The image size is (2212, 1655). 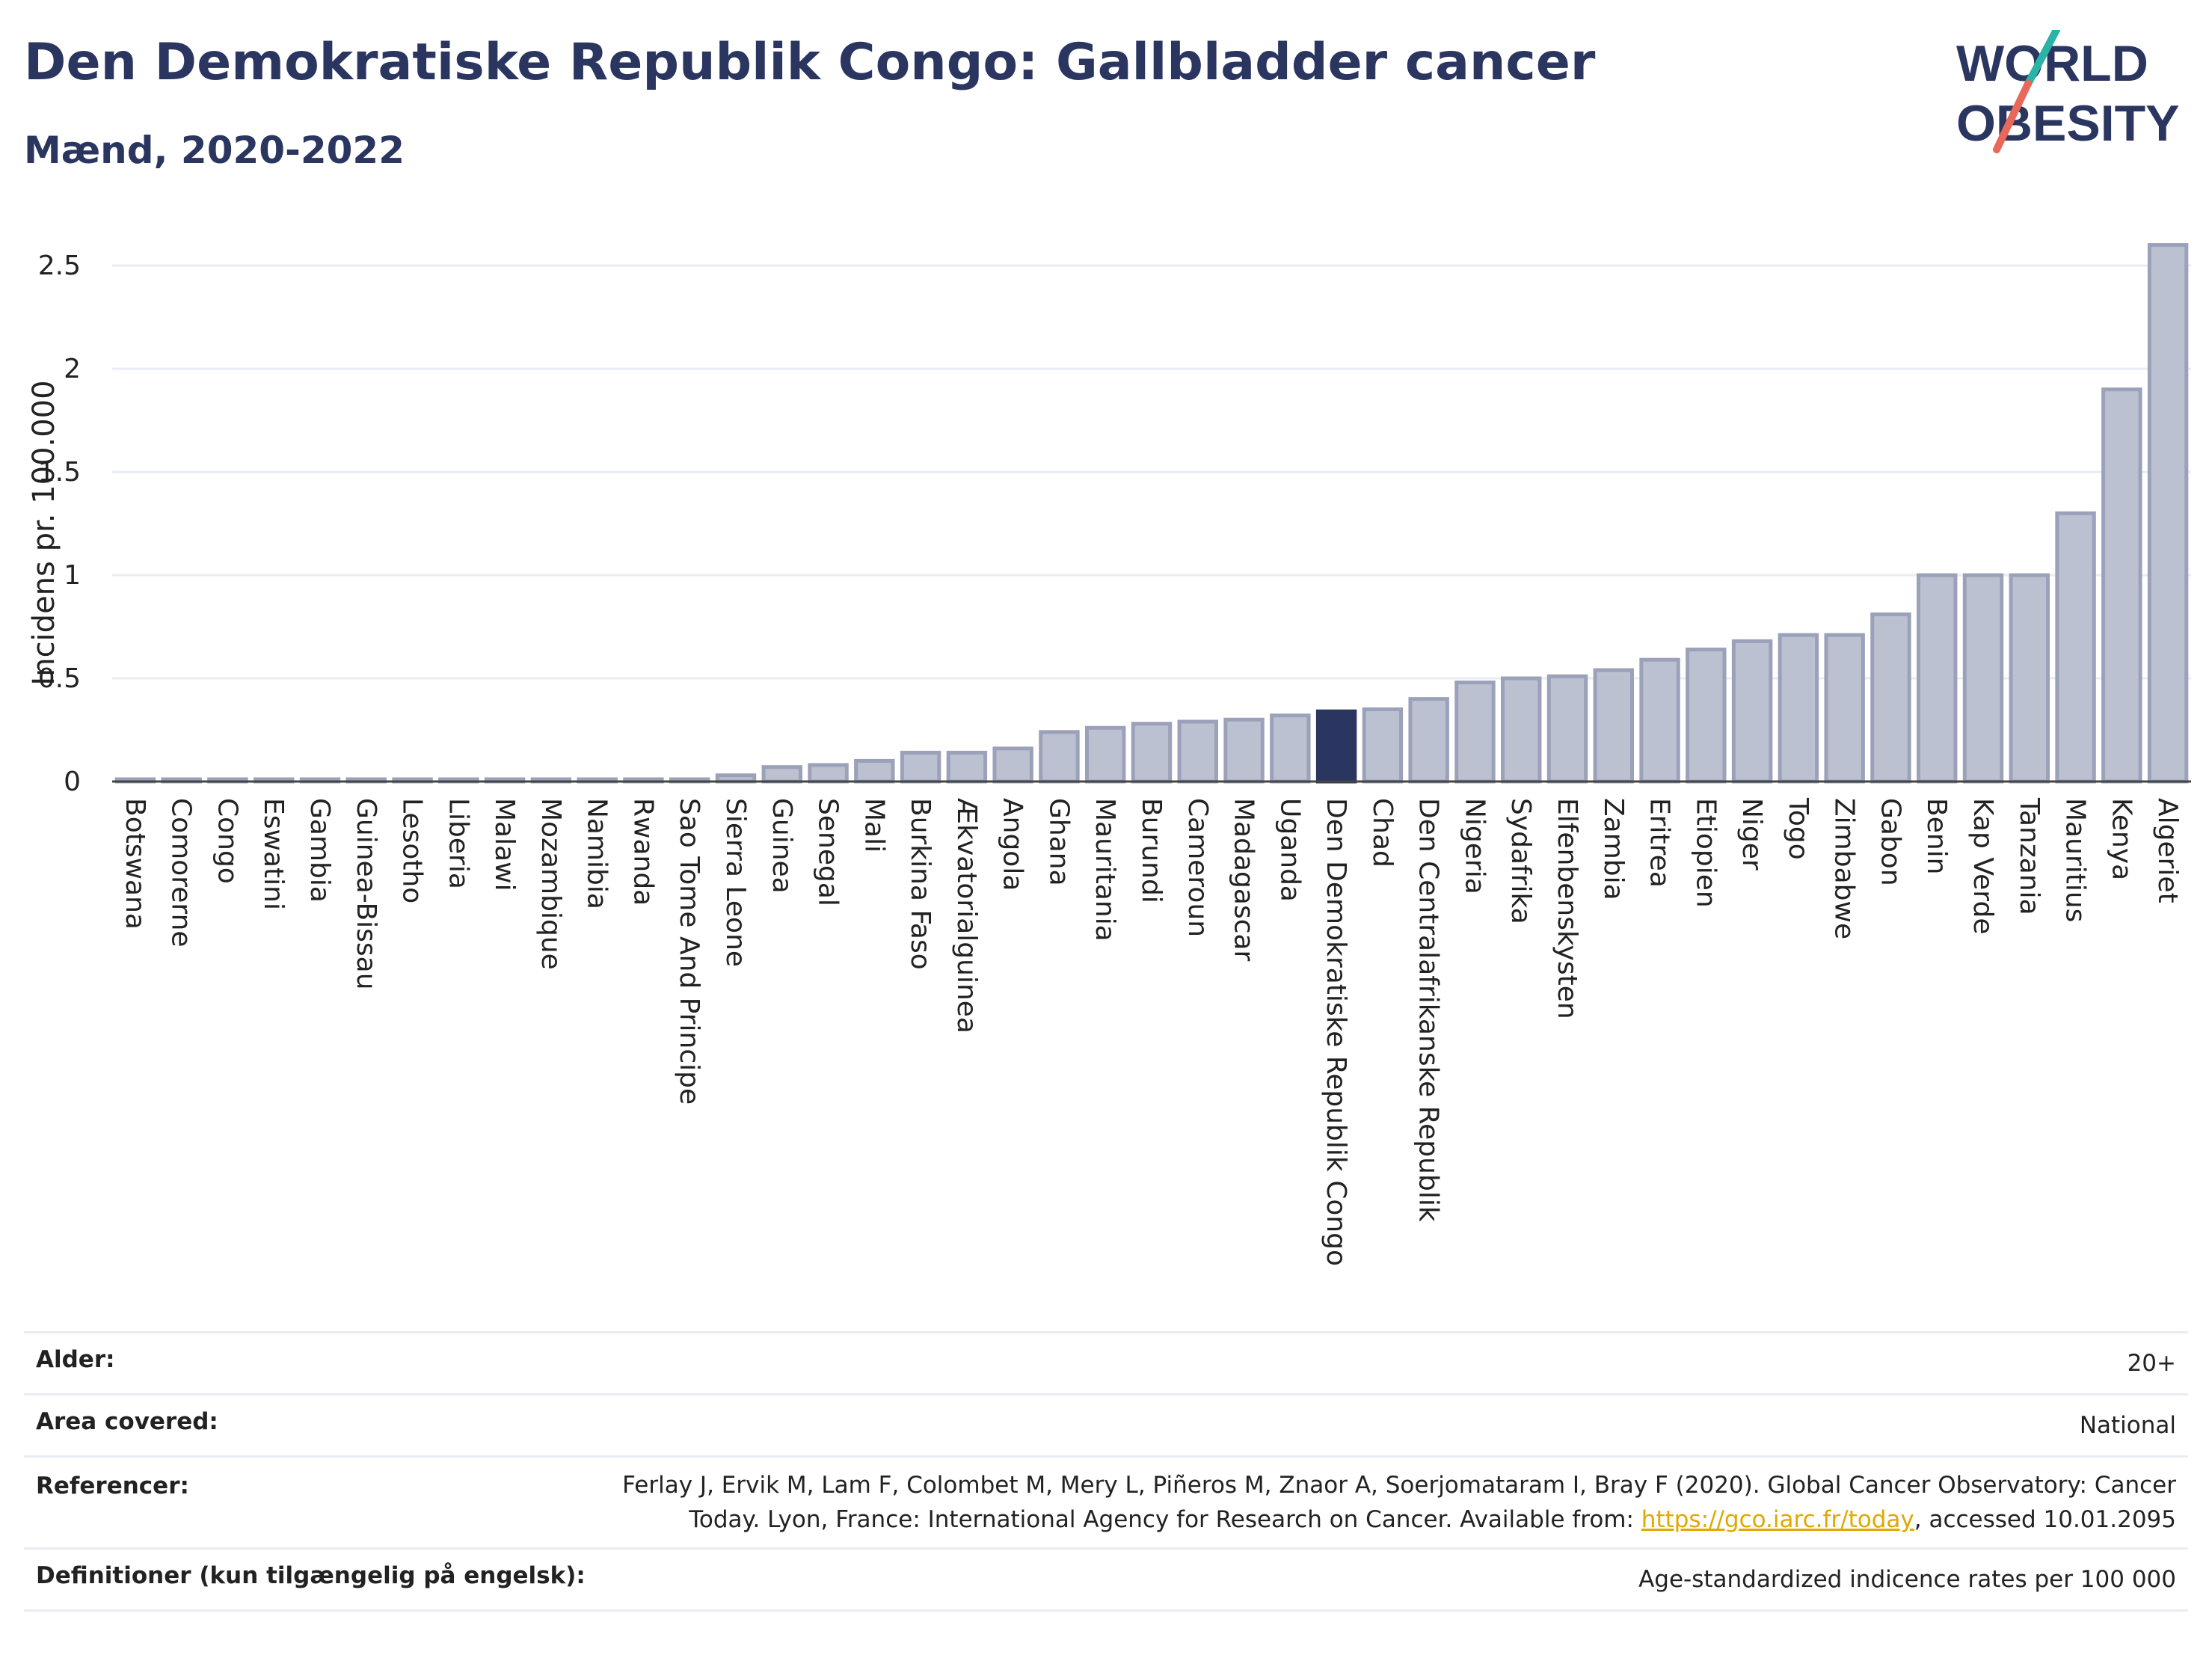 What do you see at coordinates (1798, 828) in the screenshot?
I see `x-tick-label: Togo` at bounding box center [1798, 828].